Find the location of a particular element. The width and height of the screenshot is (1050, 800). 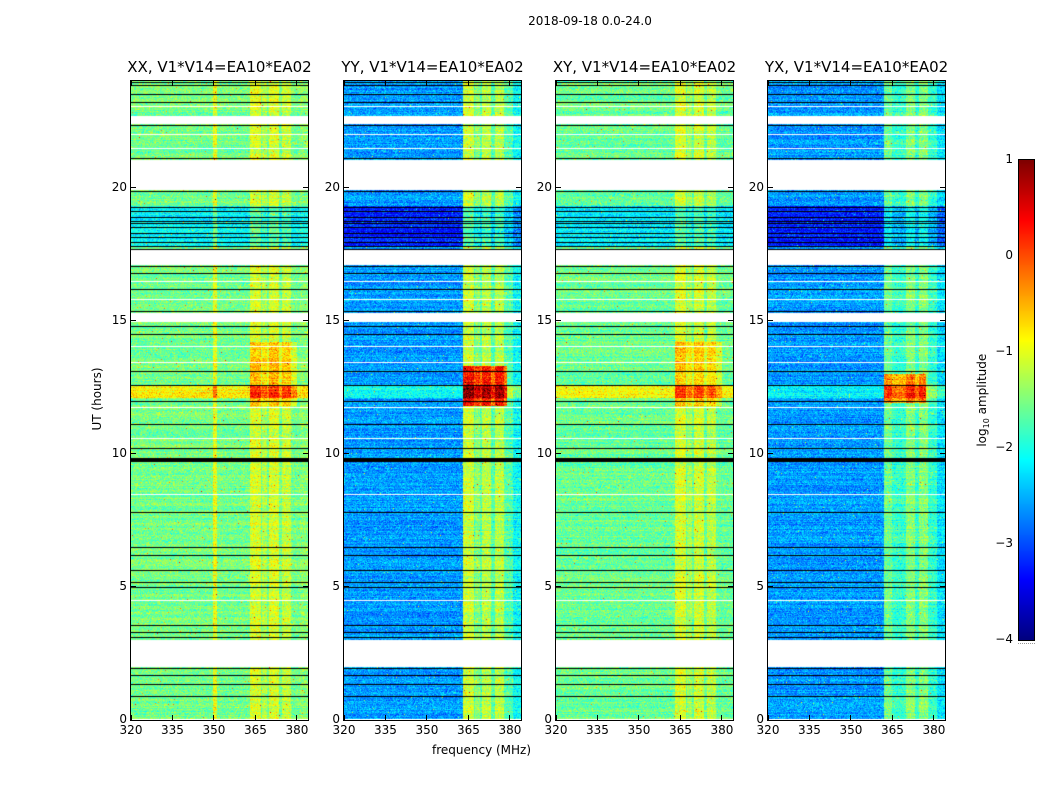

colorbar-tick-label: 0 is located at coordinates (1009, 255).